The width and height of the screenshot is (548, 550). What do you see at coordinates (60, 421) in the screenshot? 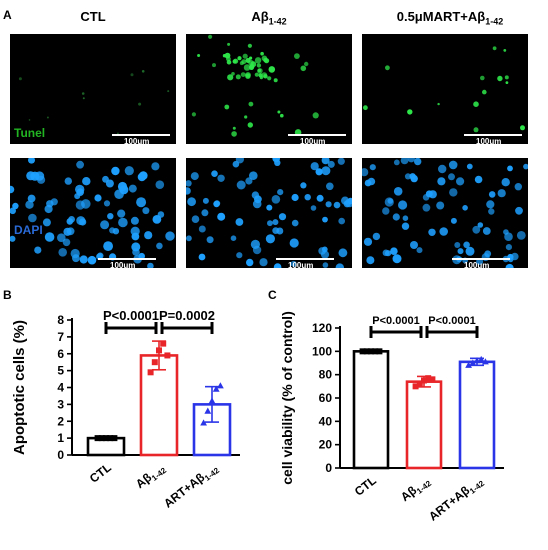
I see `y-tick-label: 2` at bounding box center [60, 421].